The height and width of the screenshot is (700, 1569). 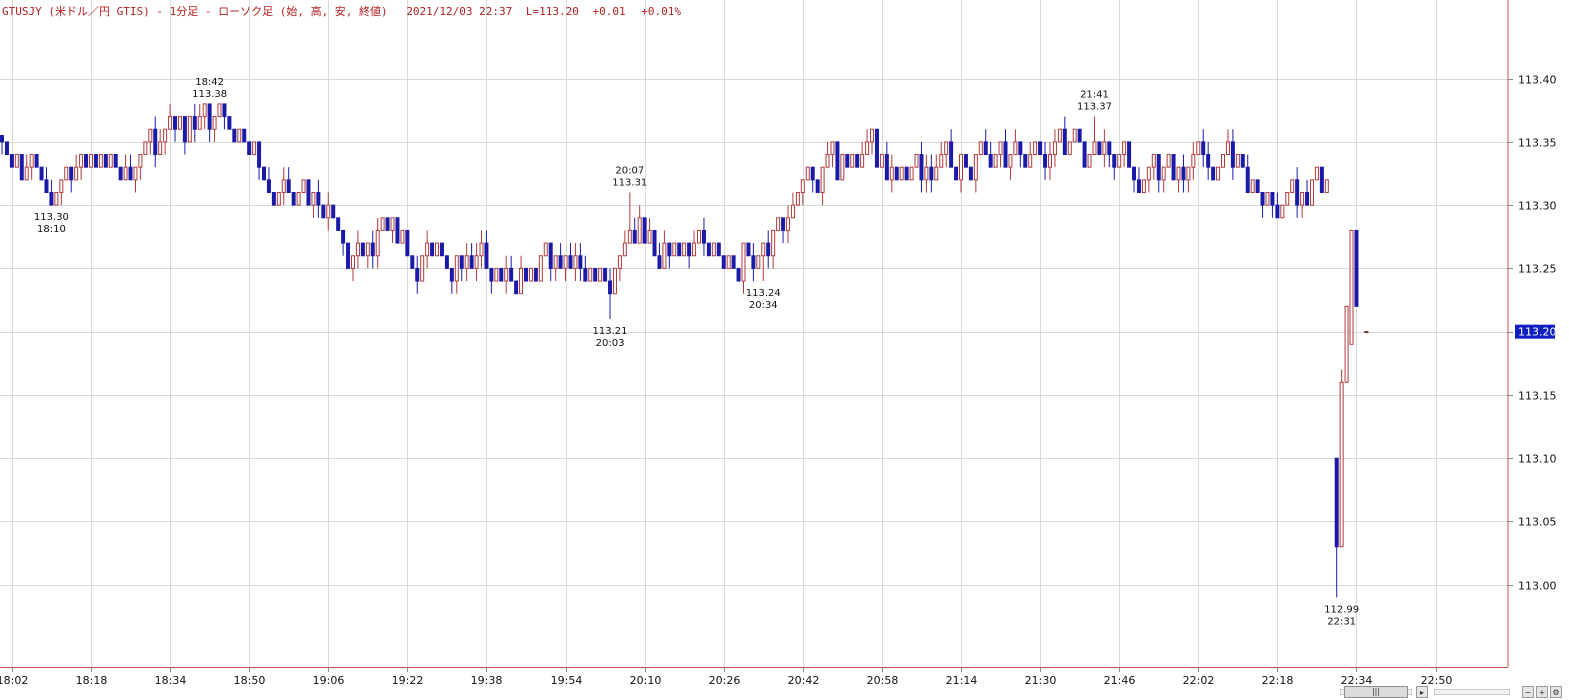 What do you see at coordinates (1537, 459) in the screenshot?
I see `y-tick-label: 113.10` at bounding box center [1537, 459].